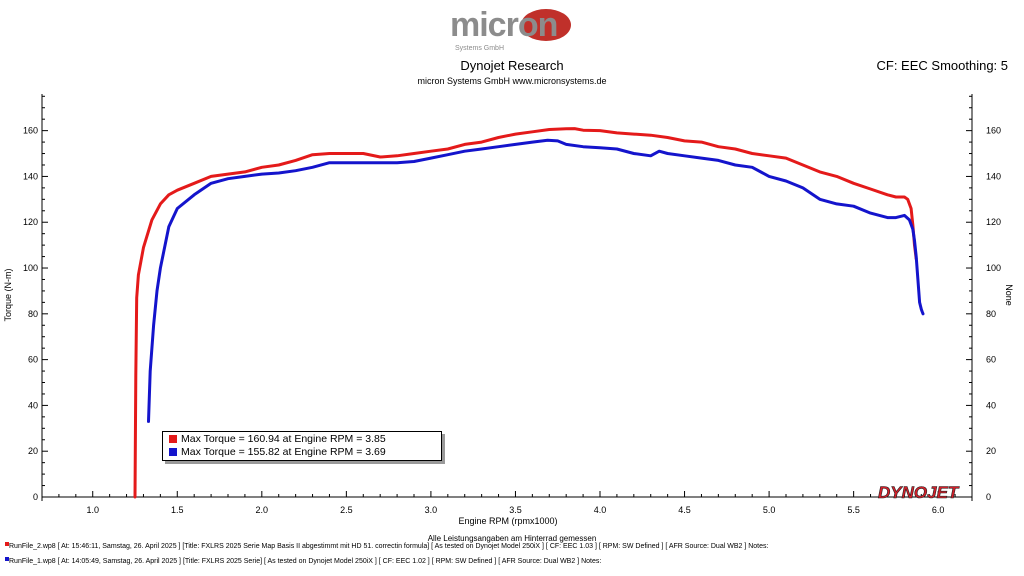 The height and width of the screenshot is (576, 1024). I want to click on y-tick-label: 40, so click(33, 405).